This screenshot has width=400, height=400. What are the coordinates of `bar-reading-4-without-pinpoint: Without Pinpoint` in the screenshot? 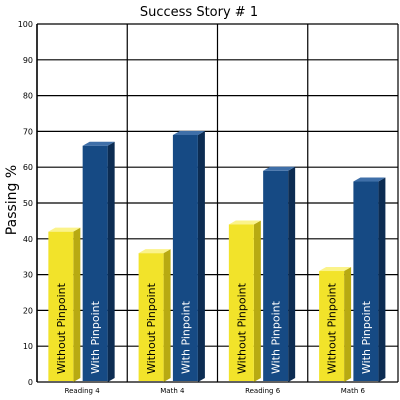 It's located at (64, 304).